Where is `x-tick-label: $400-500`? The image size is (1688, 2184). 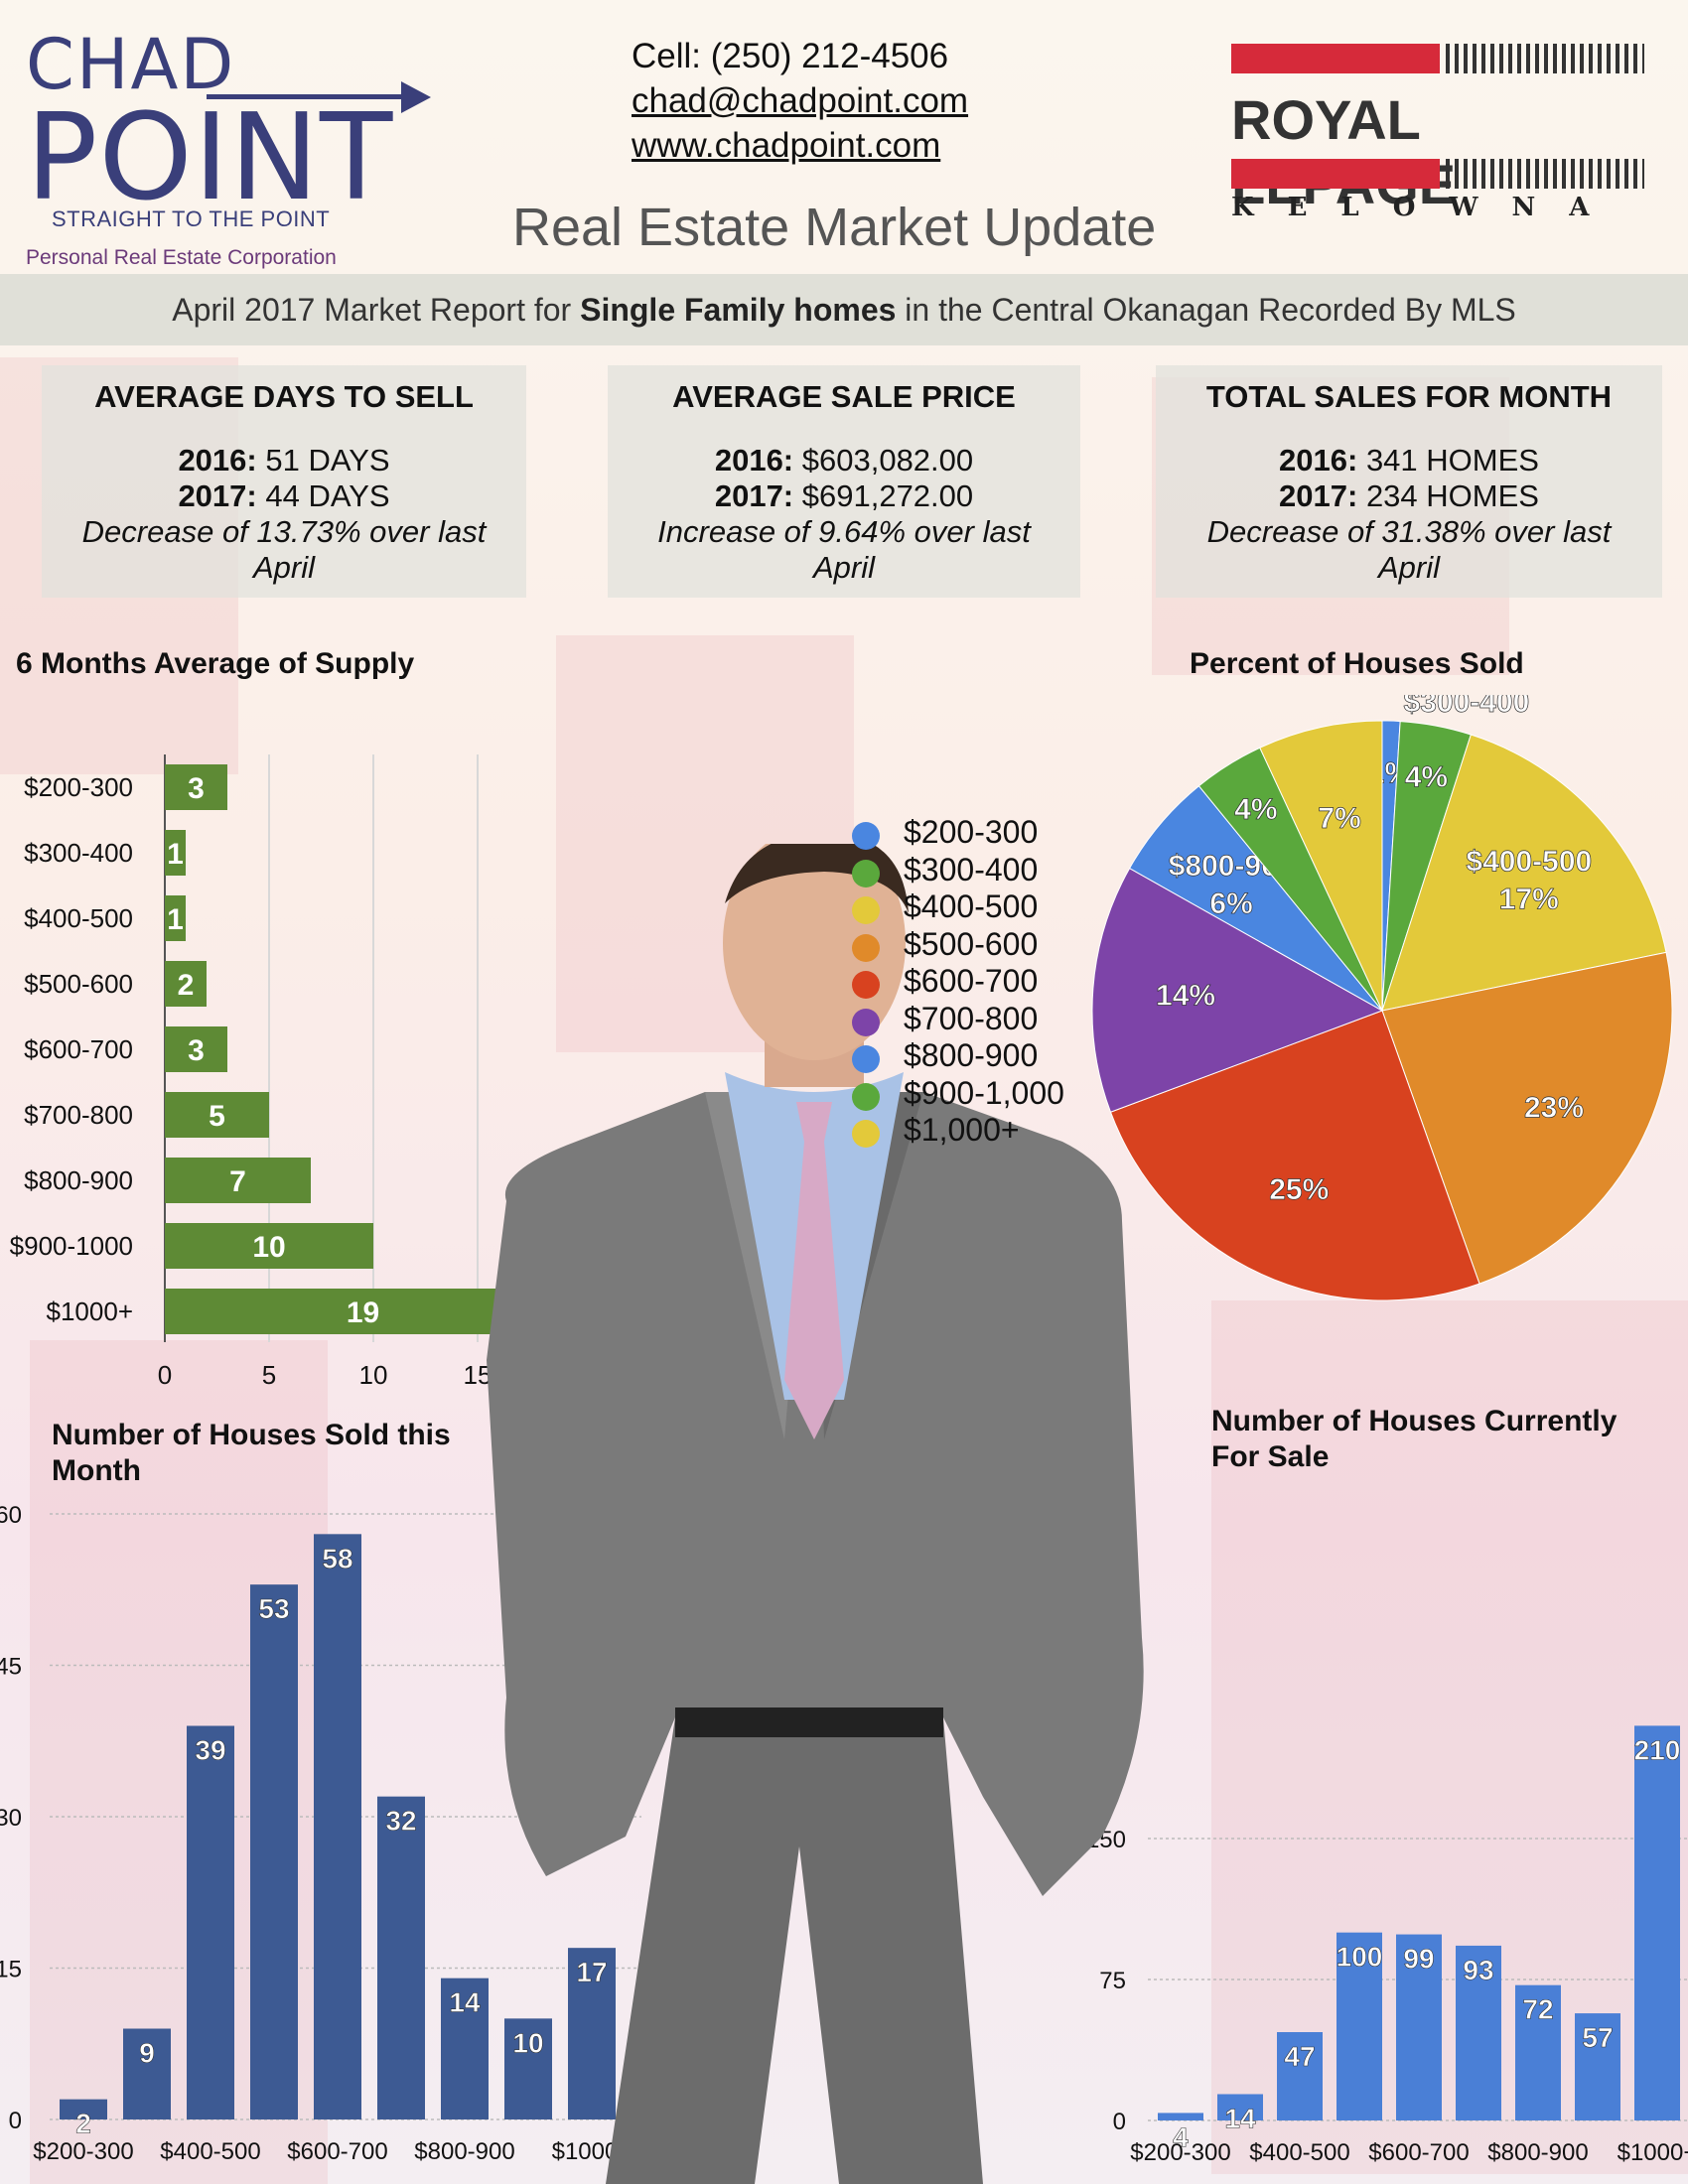 x-tick-label: $400-500 is located at coordinates (210, 2151).